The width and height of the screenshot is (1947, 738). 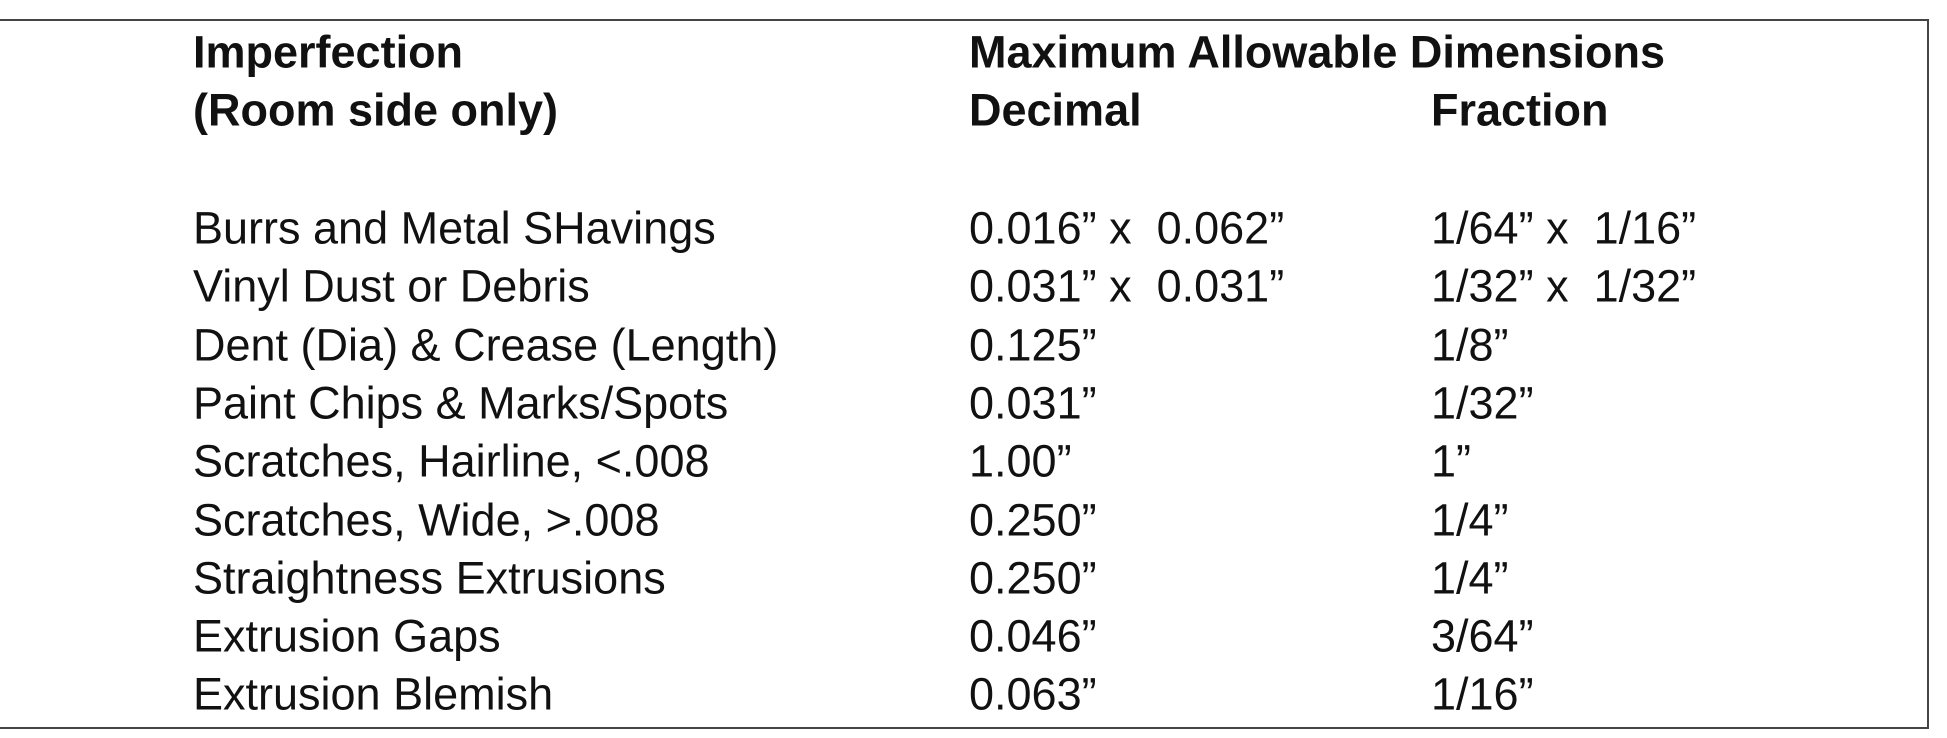 I want to click on cell: 1/32”, so click(x=1482, y=403).